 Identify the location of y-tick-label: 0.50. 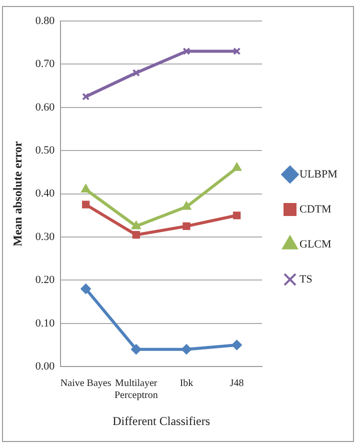
(45, 150).